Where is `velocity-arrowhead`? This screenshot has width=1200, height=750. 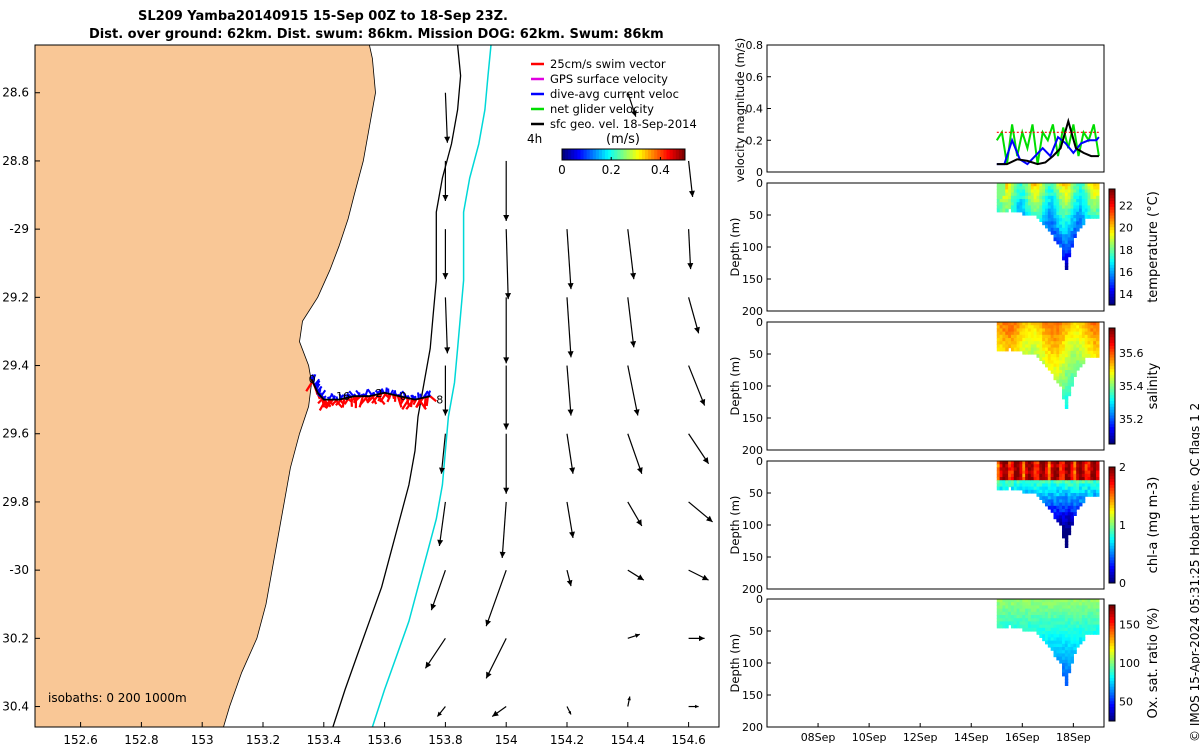 velocity-arrowhead is located at coordinates (697, 330).